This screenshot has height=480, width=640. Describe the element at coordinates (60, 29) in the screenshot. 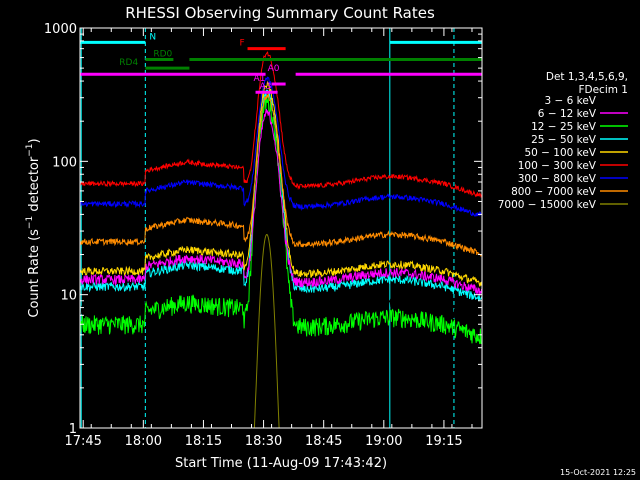

I see `y-tick-label-3: 1000` at that location.